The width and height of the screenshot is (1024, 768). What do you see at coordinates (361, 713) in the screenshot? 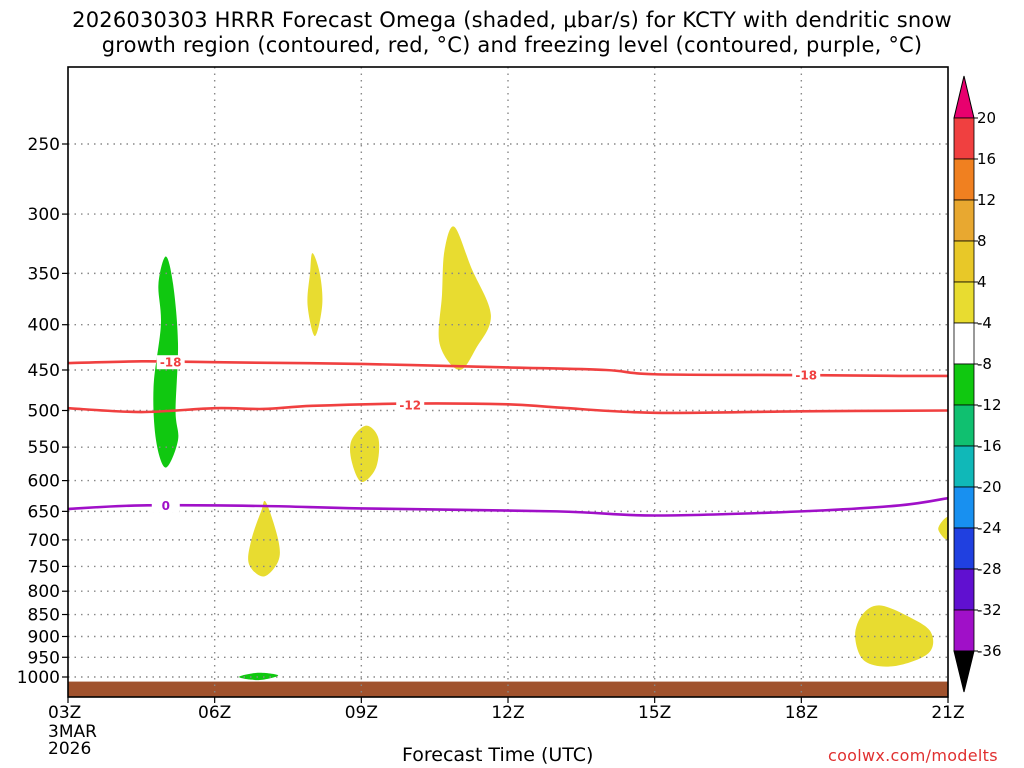
I see `x-tick-label-09Z: 09Z` at bounding box center [361, 713].